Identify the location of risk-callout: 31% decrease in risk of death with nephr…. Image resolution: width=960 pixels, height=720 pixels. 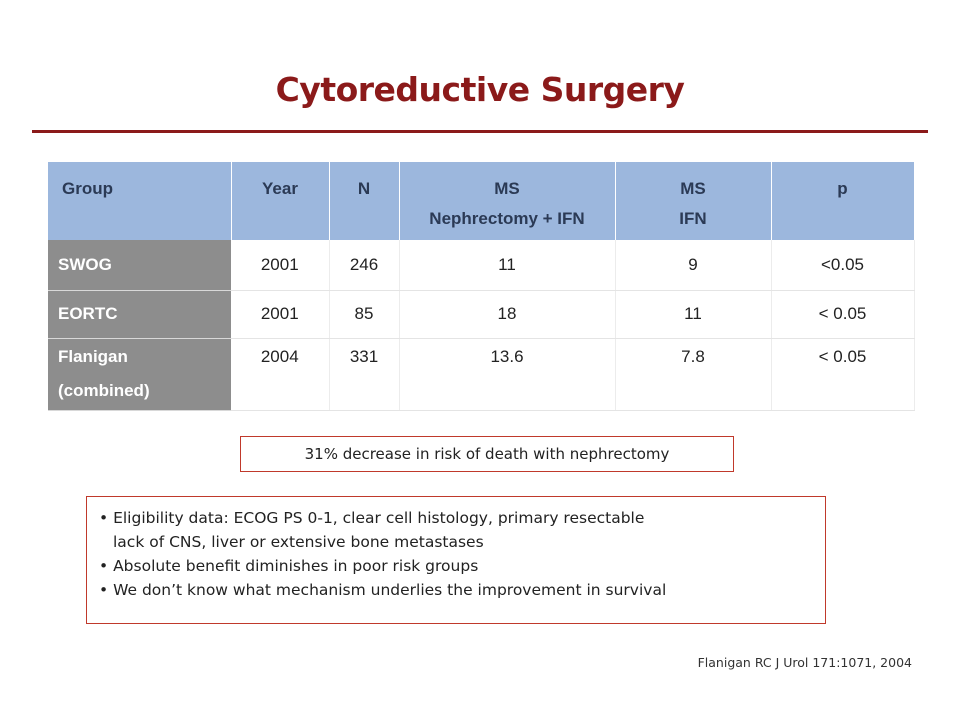
(487, 454).